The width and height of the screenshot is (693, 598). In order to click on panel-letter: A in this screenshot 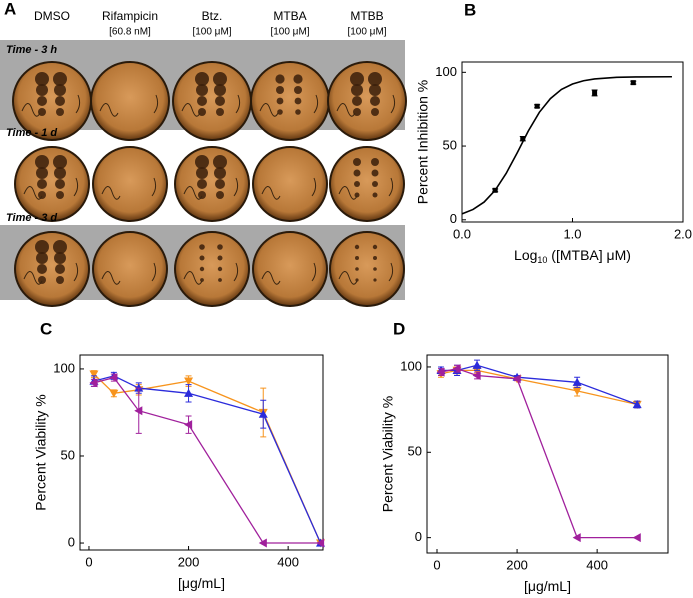, I will do `click(10, 9)`.